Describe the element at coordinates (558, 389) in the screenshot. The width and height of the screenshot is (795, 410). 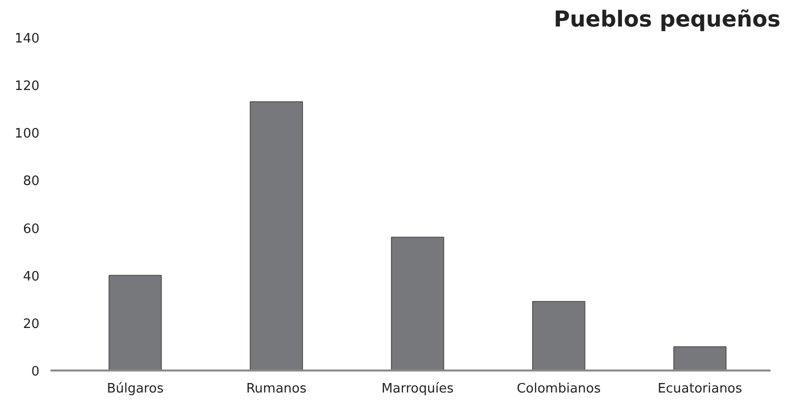
I see `x-tick-label: Colombianos` at that location.